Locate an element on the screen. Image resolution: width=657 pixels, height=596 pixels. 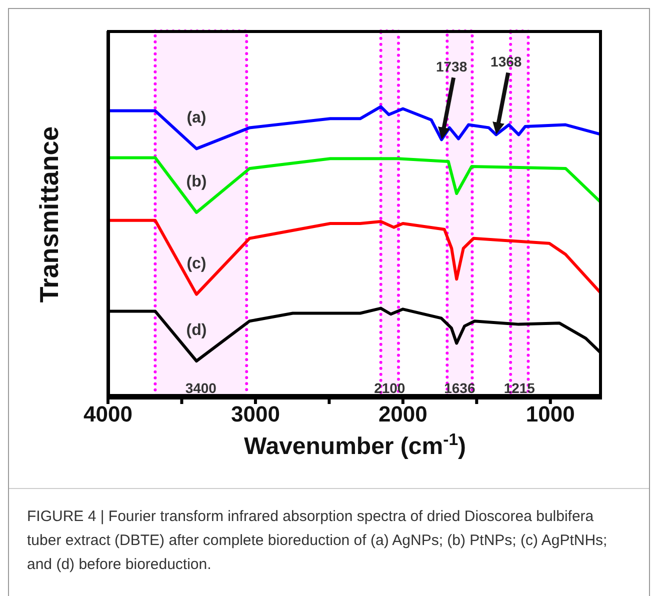
x-axis-title: Wavenumber (cm$^{-1}$) is located at coordinates (355, 445).